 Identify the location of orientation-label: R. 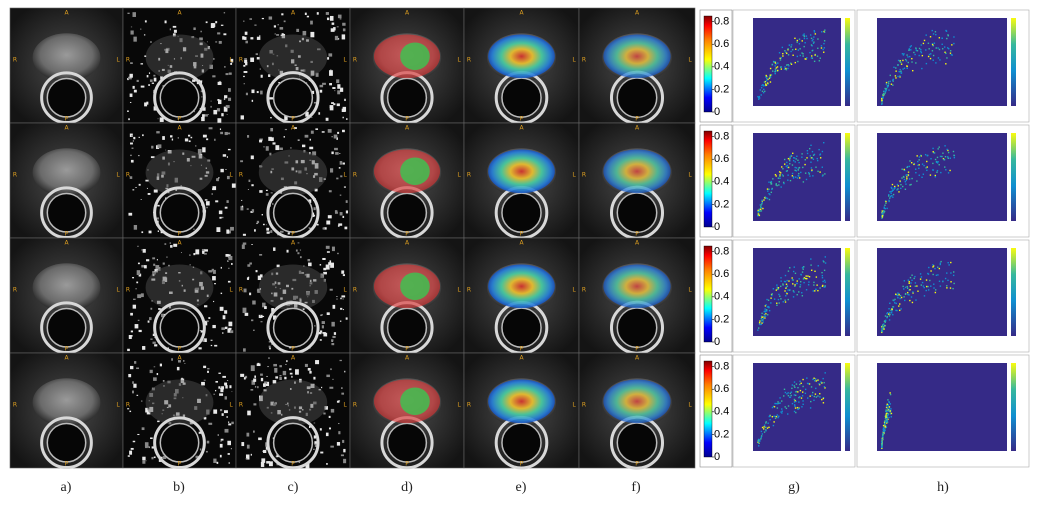
(584, 59).